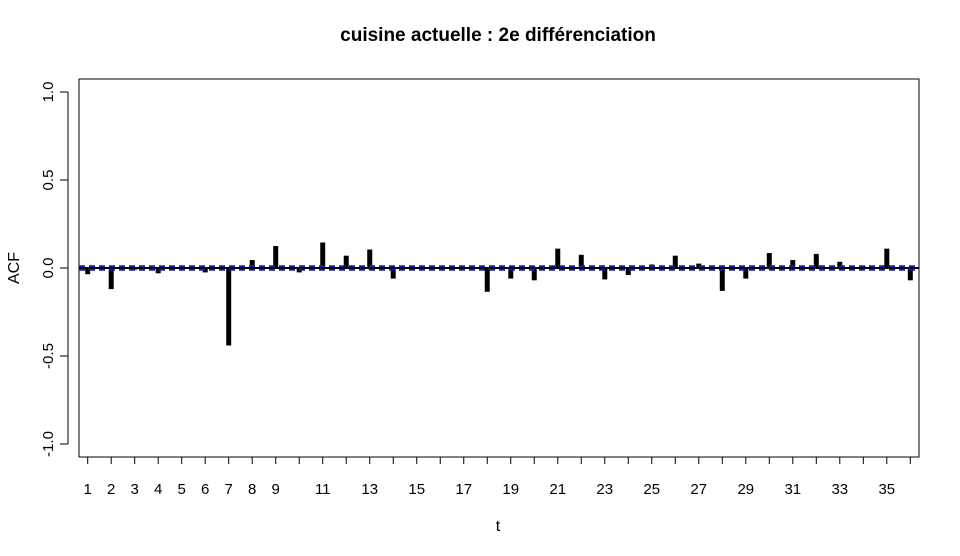 This screenshot has width=960, height=556. Describe the element at coordinates (698, 489) in the screenshot. I see `x-tick-label: 27` at that location.